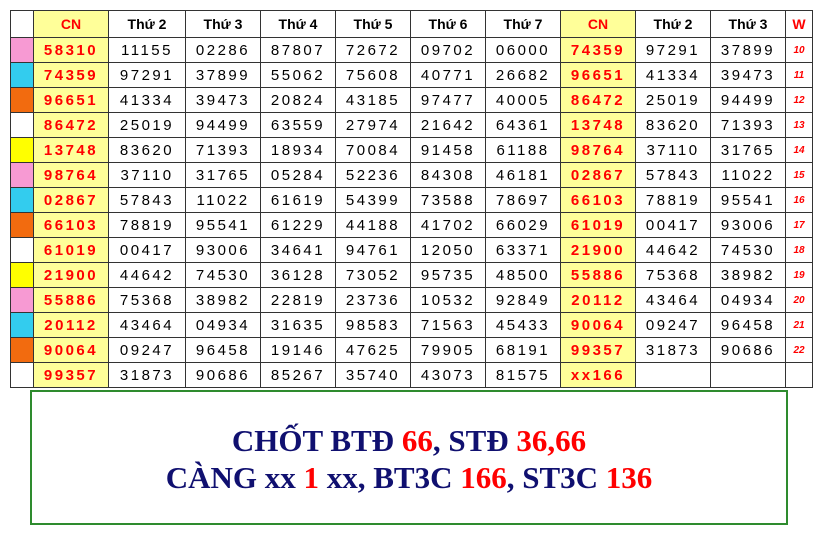 This screenshot has height=549, width=828. I want to click on result-cell: 61188, so click(523, 150).